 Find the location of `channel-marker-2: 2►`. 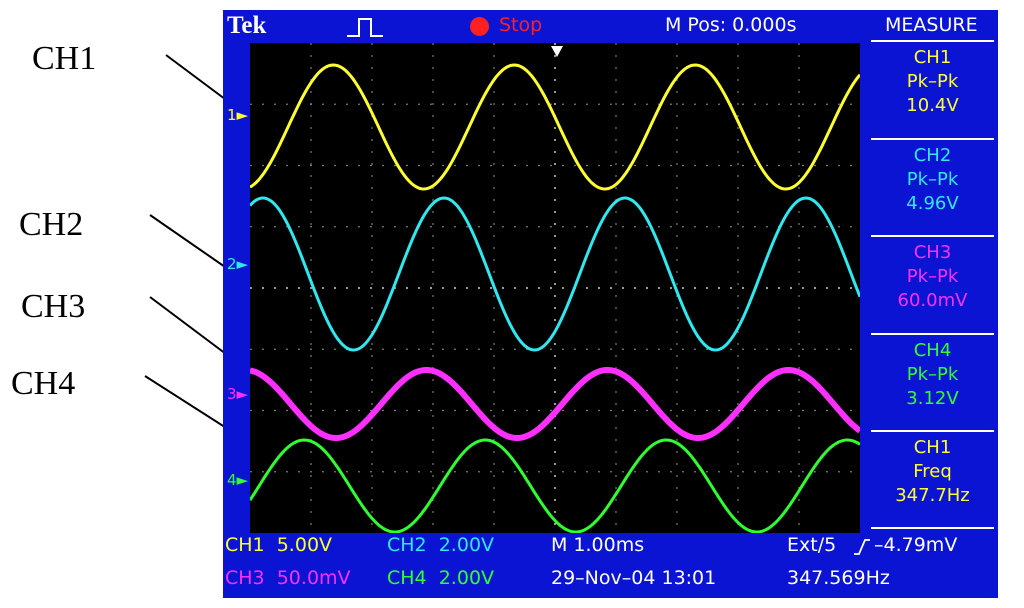

channel-marker-2: 2► is located at coordinates (238, 264).